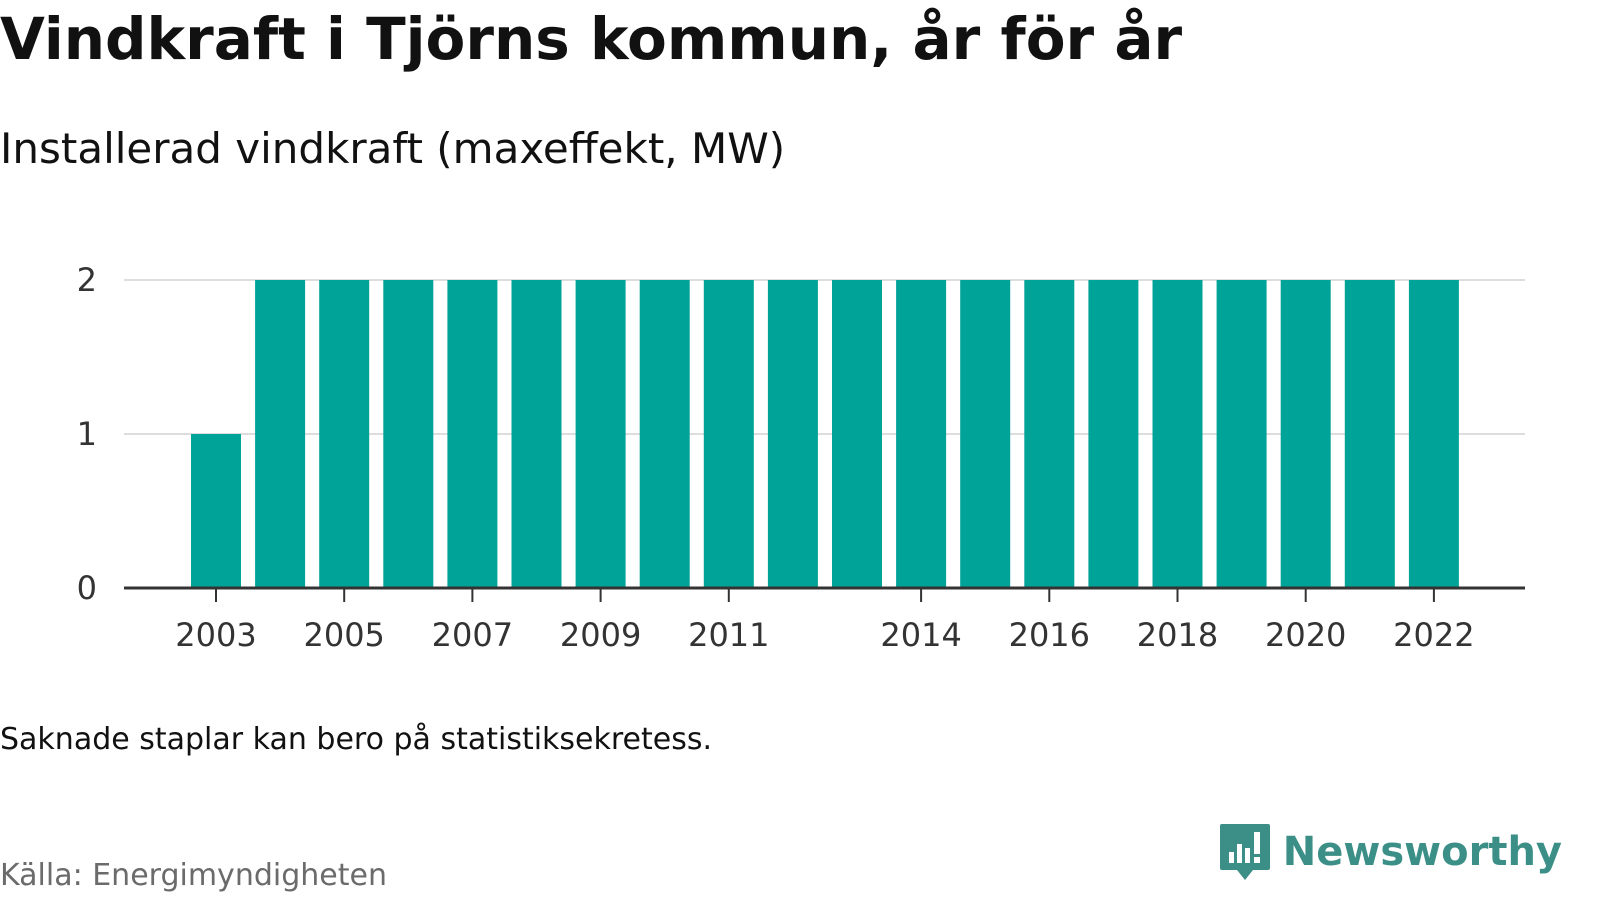 This screenshot has height=900, width=1600. What do you see at coordinates (792, 434) in the screenshot?
I see `bar-2012` at bounding box center [792, 434].